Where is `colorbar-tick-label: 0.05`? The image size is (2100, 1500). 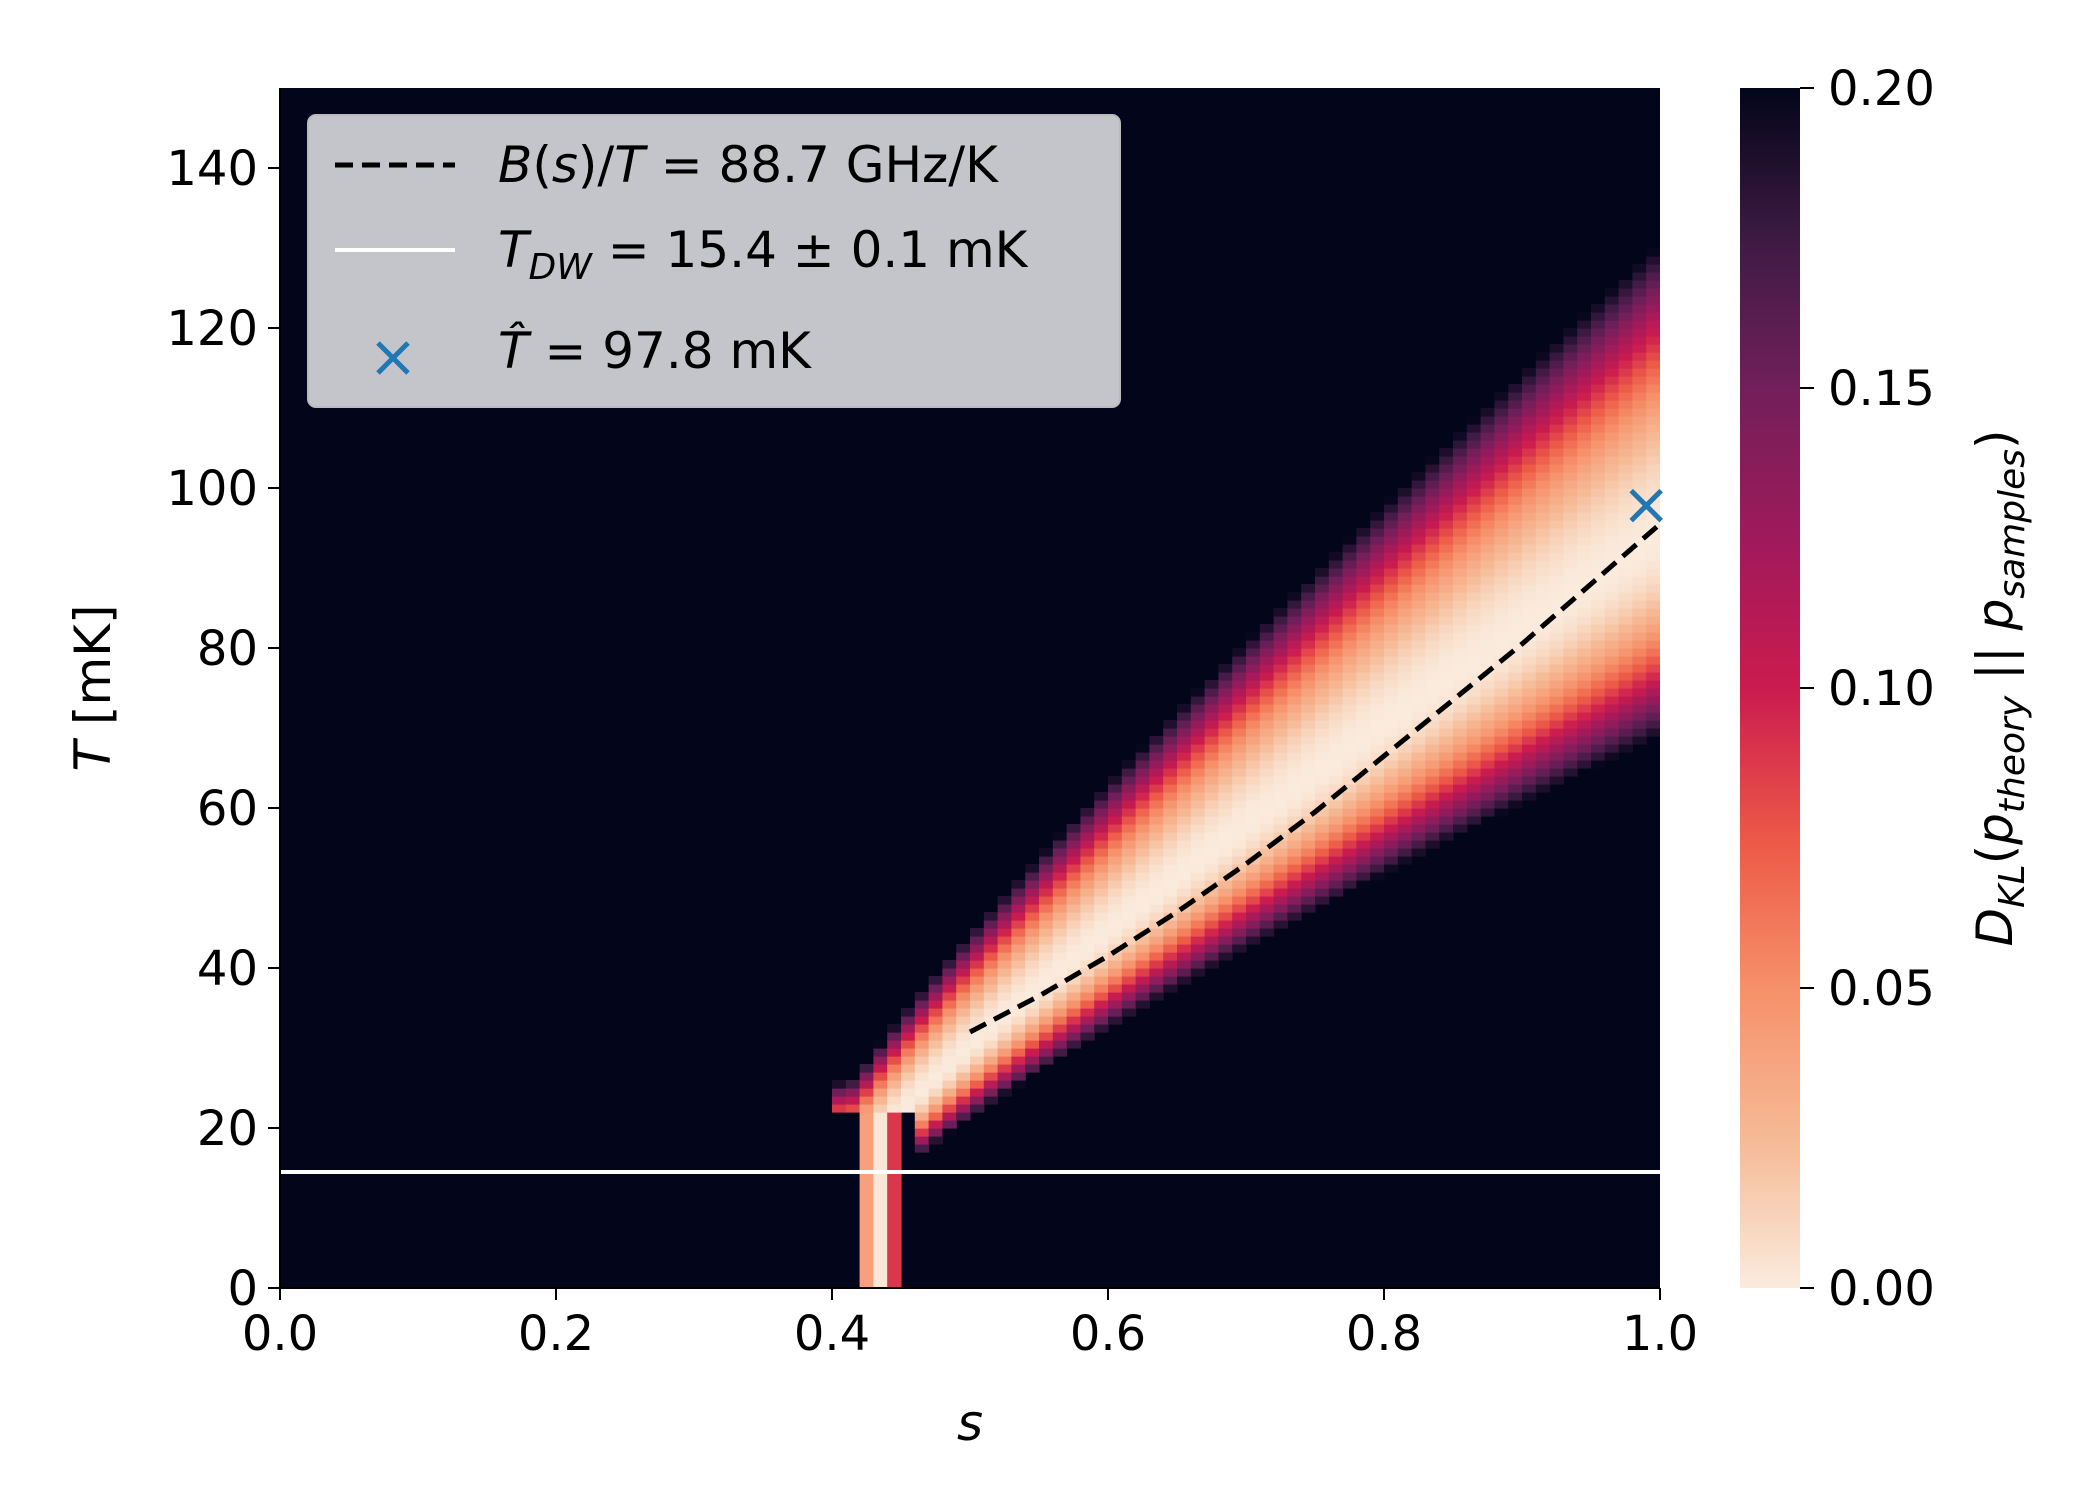
colorbar-tick-label: 0.05 is located at coordinates (1881, 989).